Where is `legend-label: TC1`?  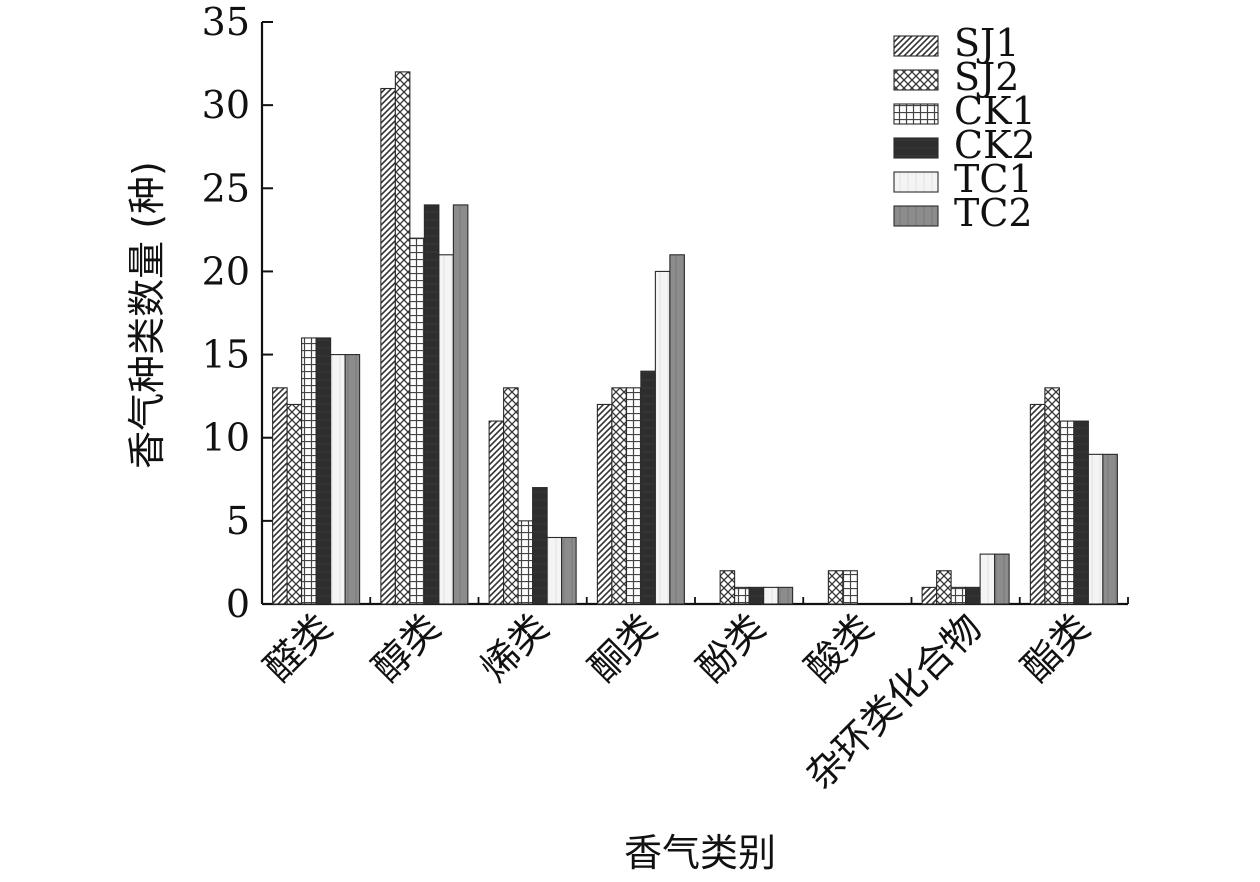
legend-label: TC1 is located at coordinates (993, 179).